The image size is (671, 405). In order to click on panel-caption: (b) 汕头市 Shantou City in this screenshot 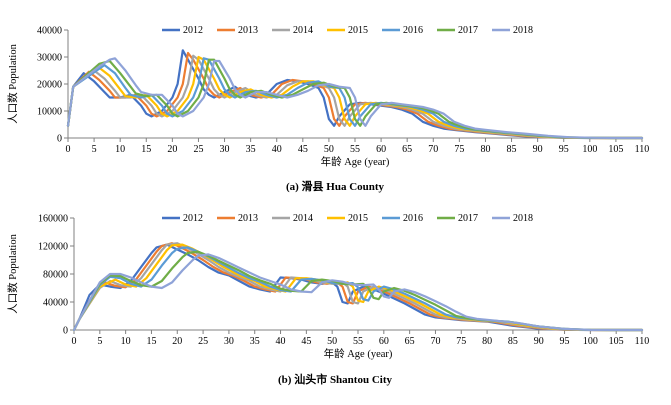, I will do `click(335, 379)`.